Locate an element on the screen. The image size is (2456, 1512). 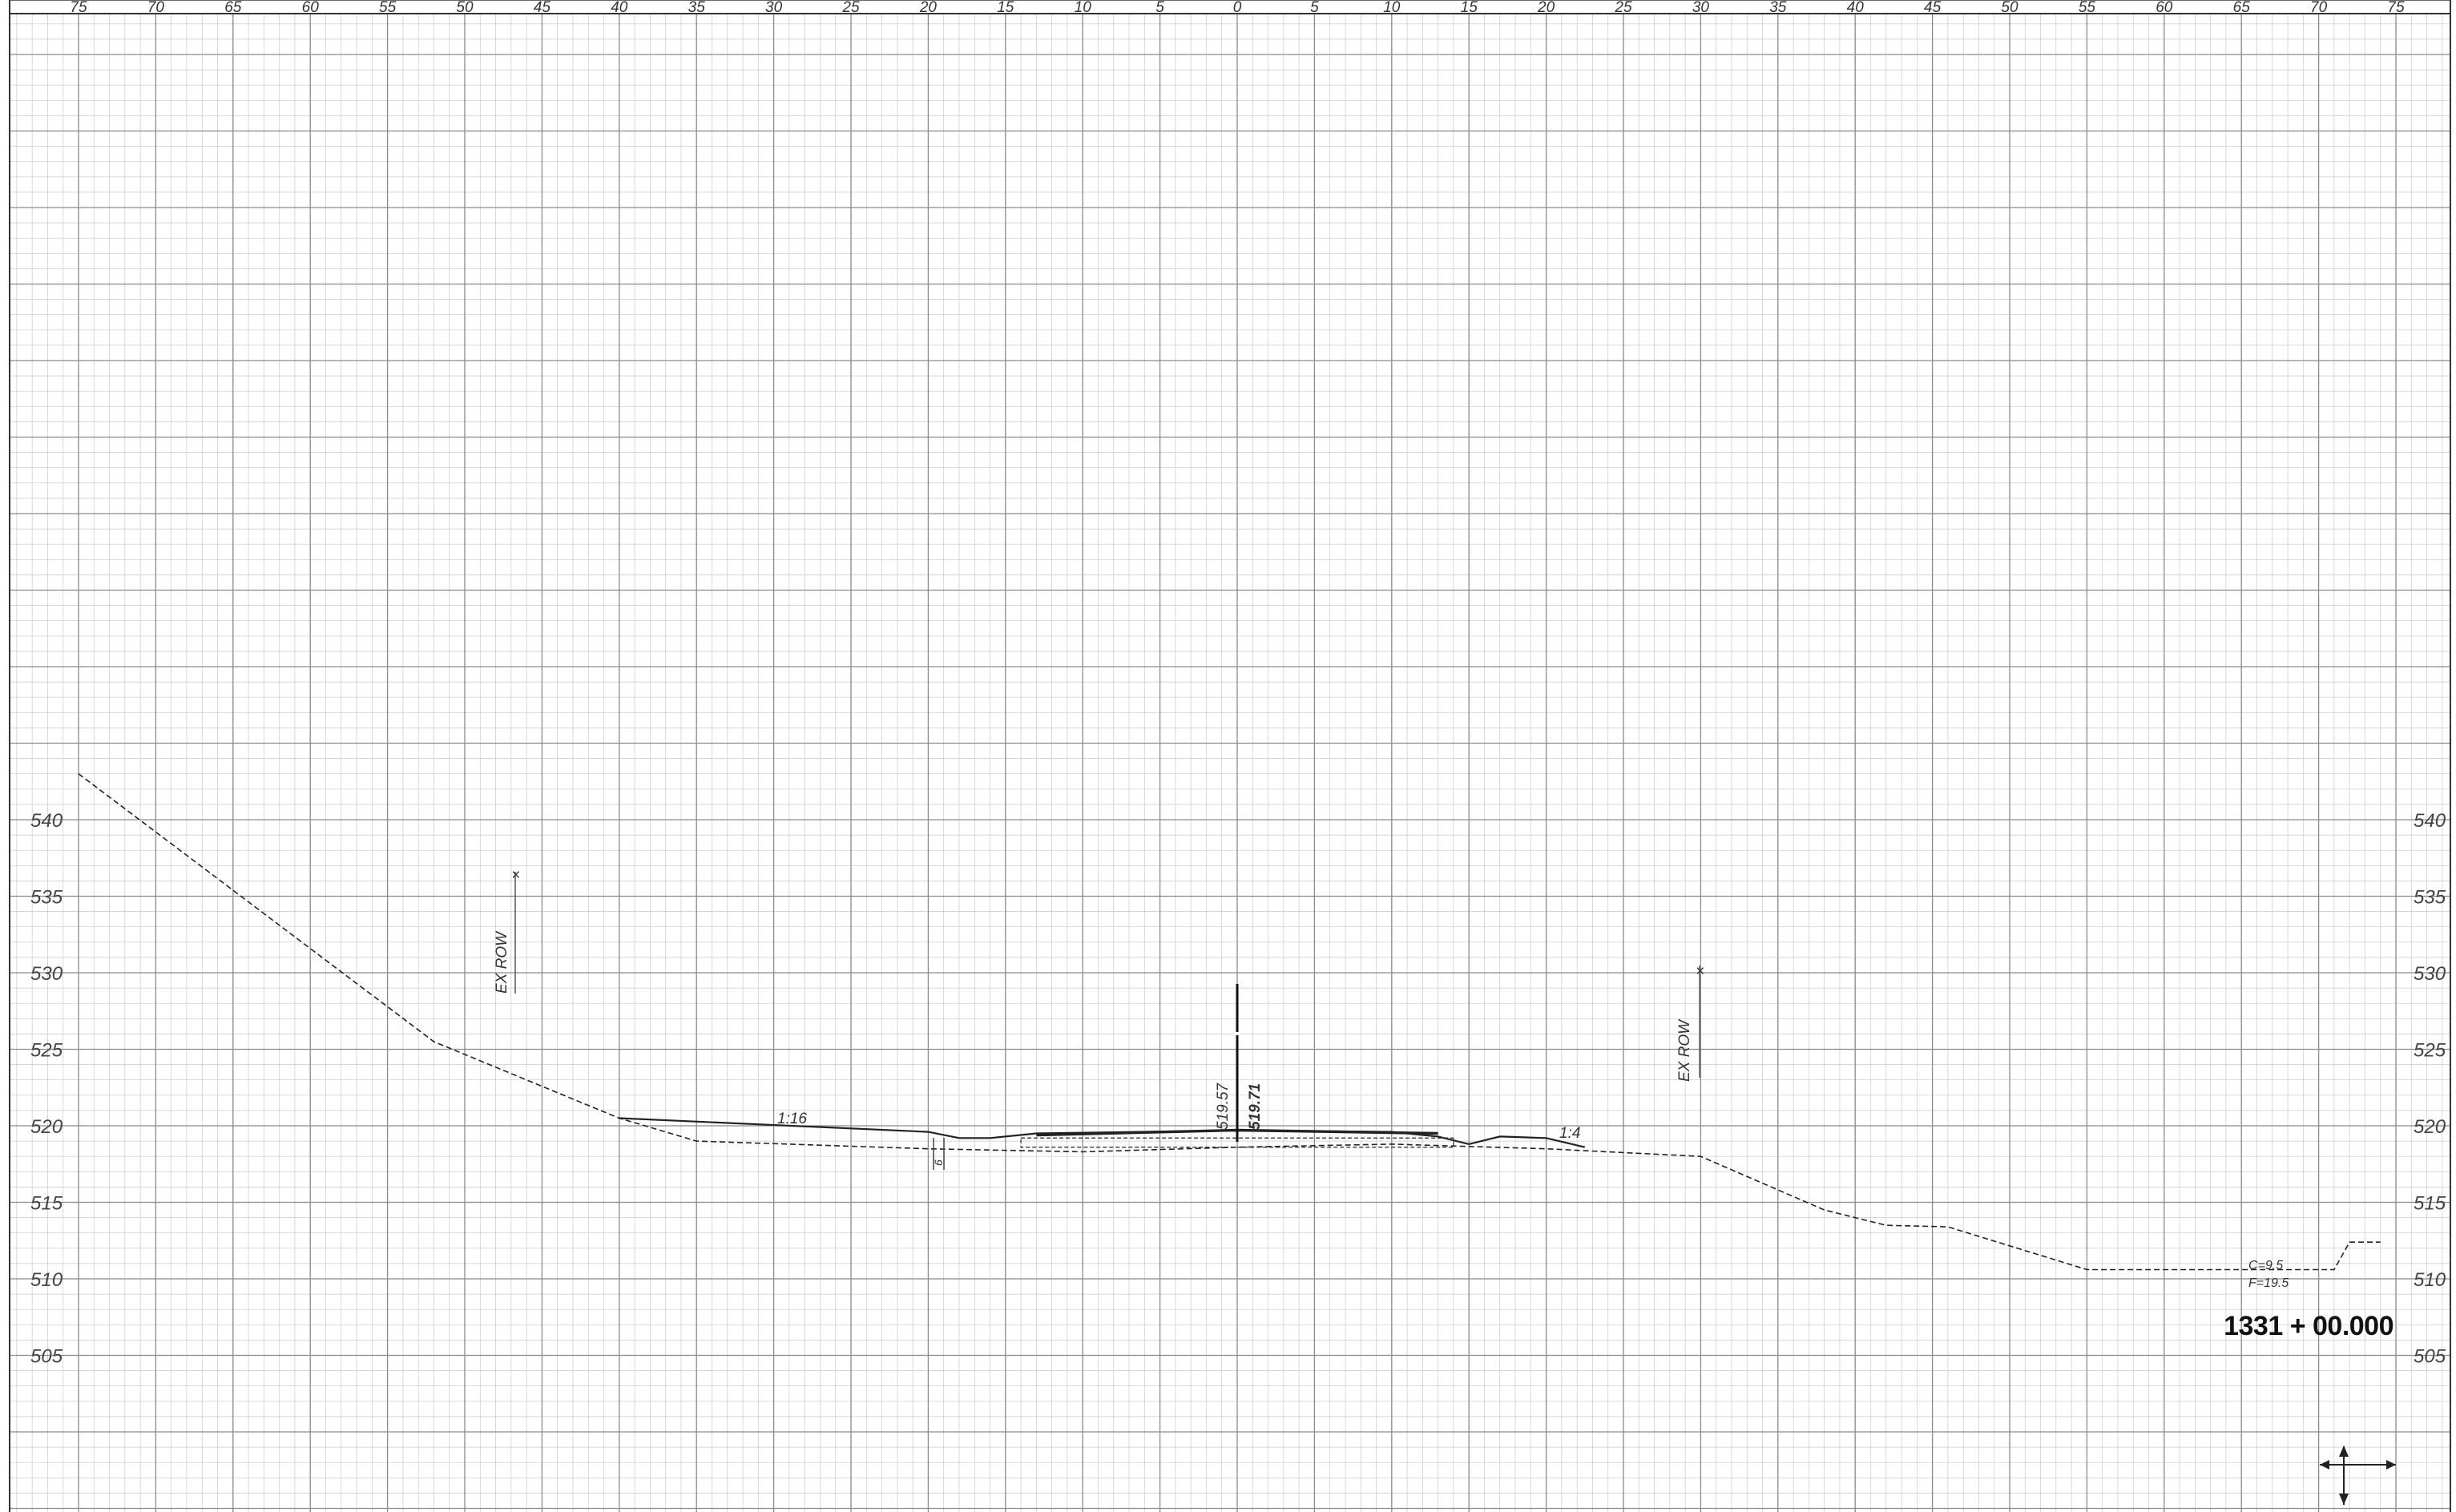
left-ditch-marker: 6 is located at coordinates (938, 1154).